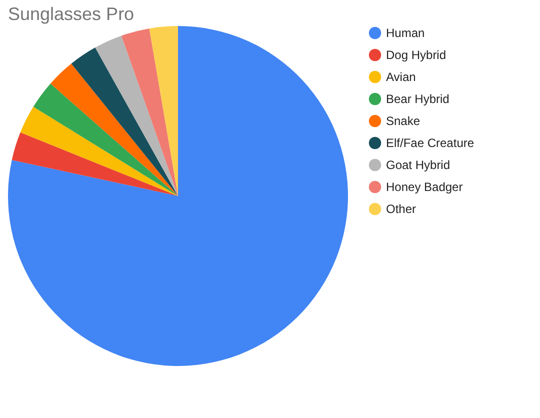  What do you see at coordinates (401, 209) in the screenshot?
I see `legend-label: Other` at bounding box center [401, 209].